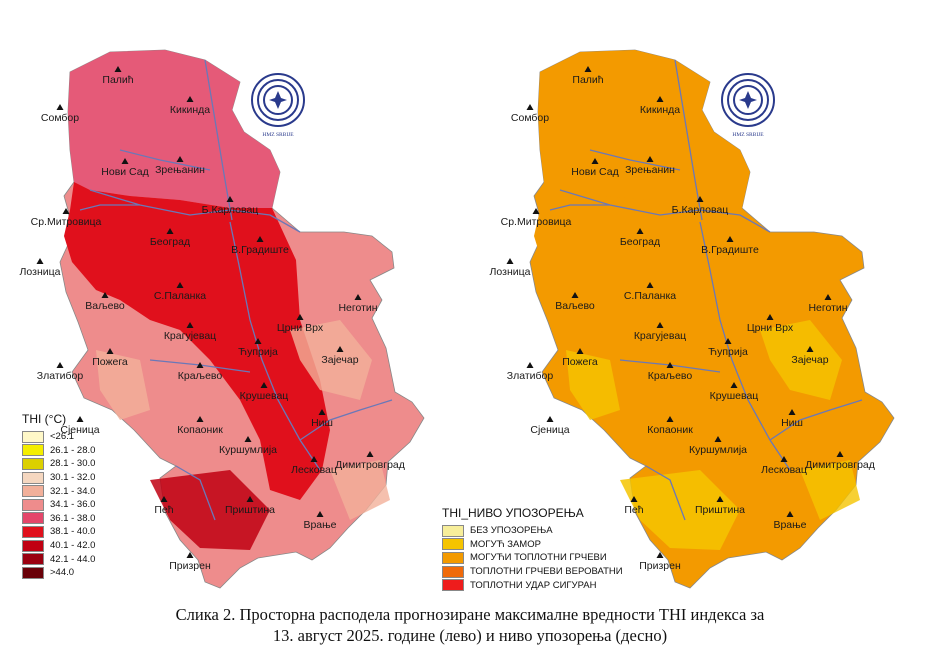  I want to click on city-label: Сомбор, so click(60, 118).